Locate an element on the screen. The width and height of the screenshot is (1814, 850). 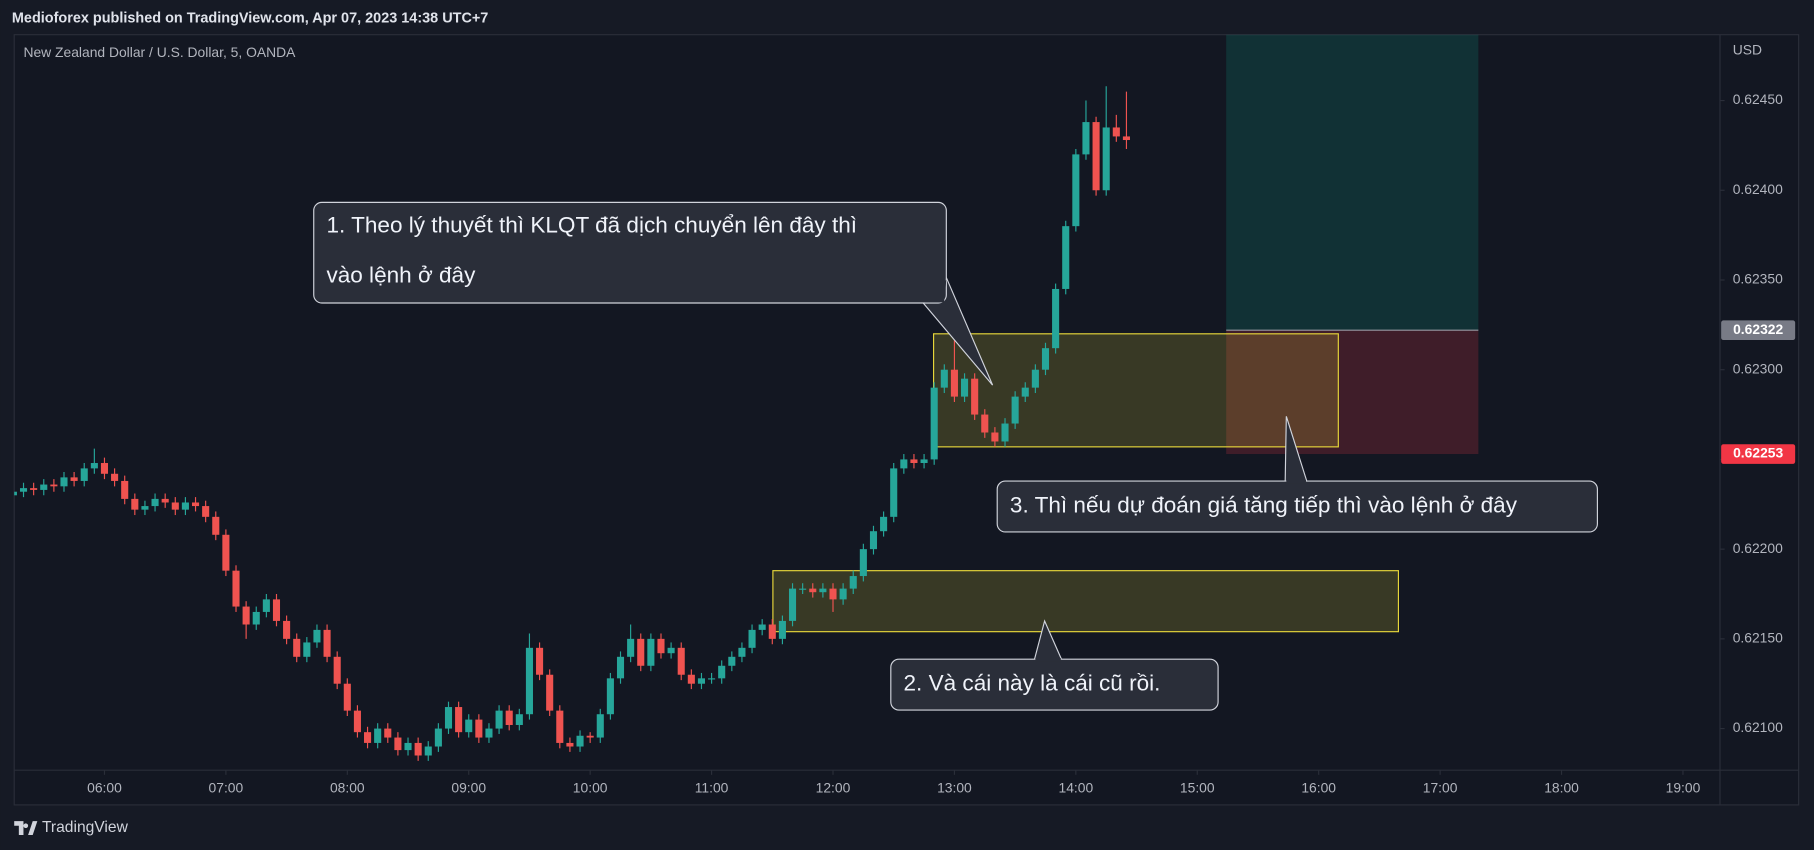
y-tick-label: 0.62300 is located at coordinates (1758, 368).